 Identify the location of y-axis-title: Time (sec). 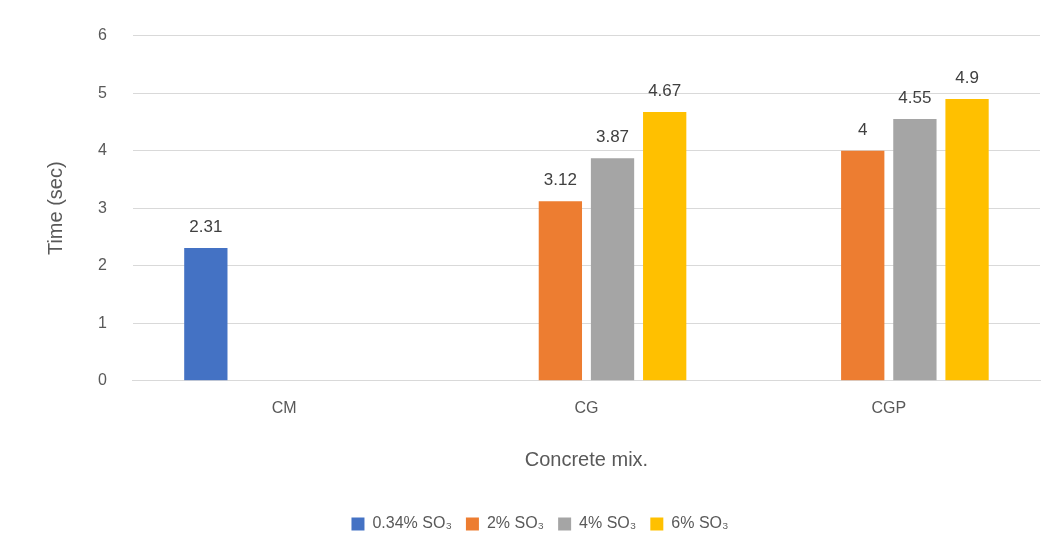
(54, 208).